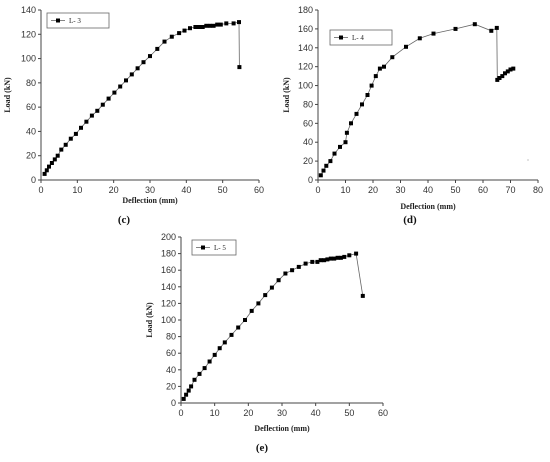 The height and width of the screenshot is (462, 550). What do you see at coordinates (308, 104) in the screenshot?
I see `y-tick-label: 80` at bounding box center [308, 104].